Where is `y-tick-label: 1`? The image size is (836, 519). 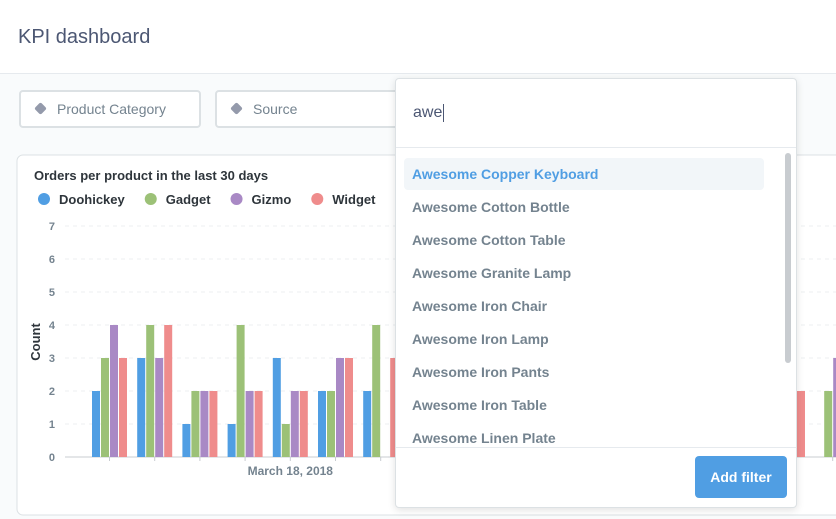 y-tick-label: 1 is located at coordinates (52, 425).